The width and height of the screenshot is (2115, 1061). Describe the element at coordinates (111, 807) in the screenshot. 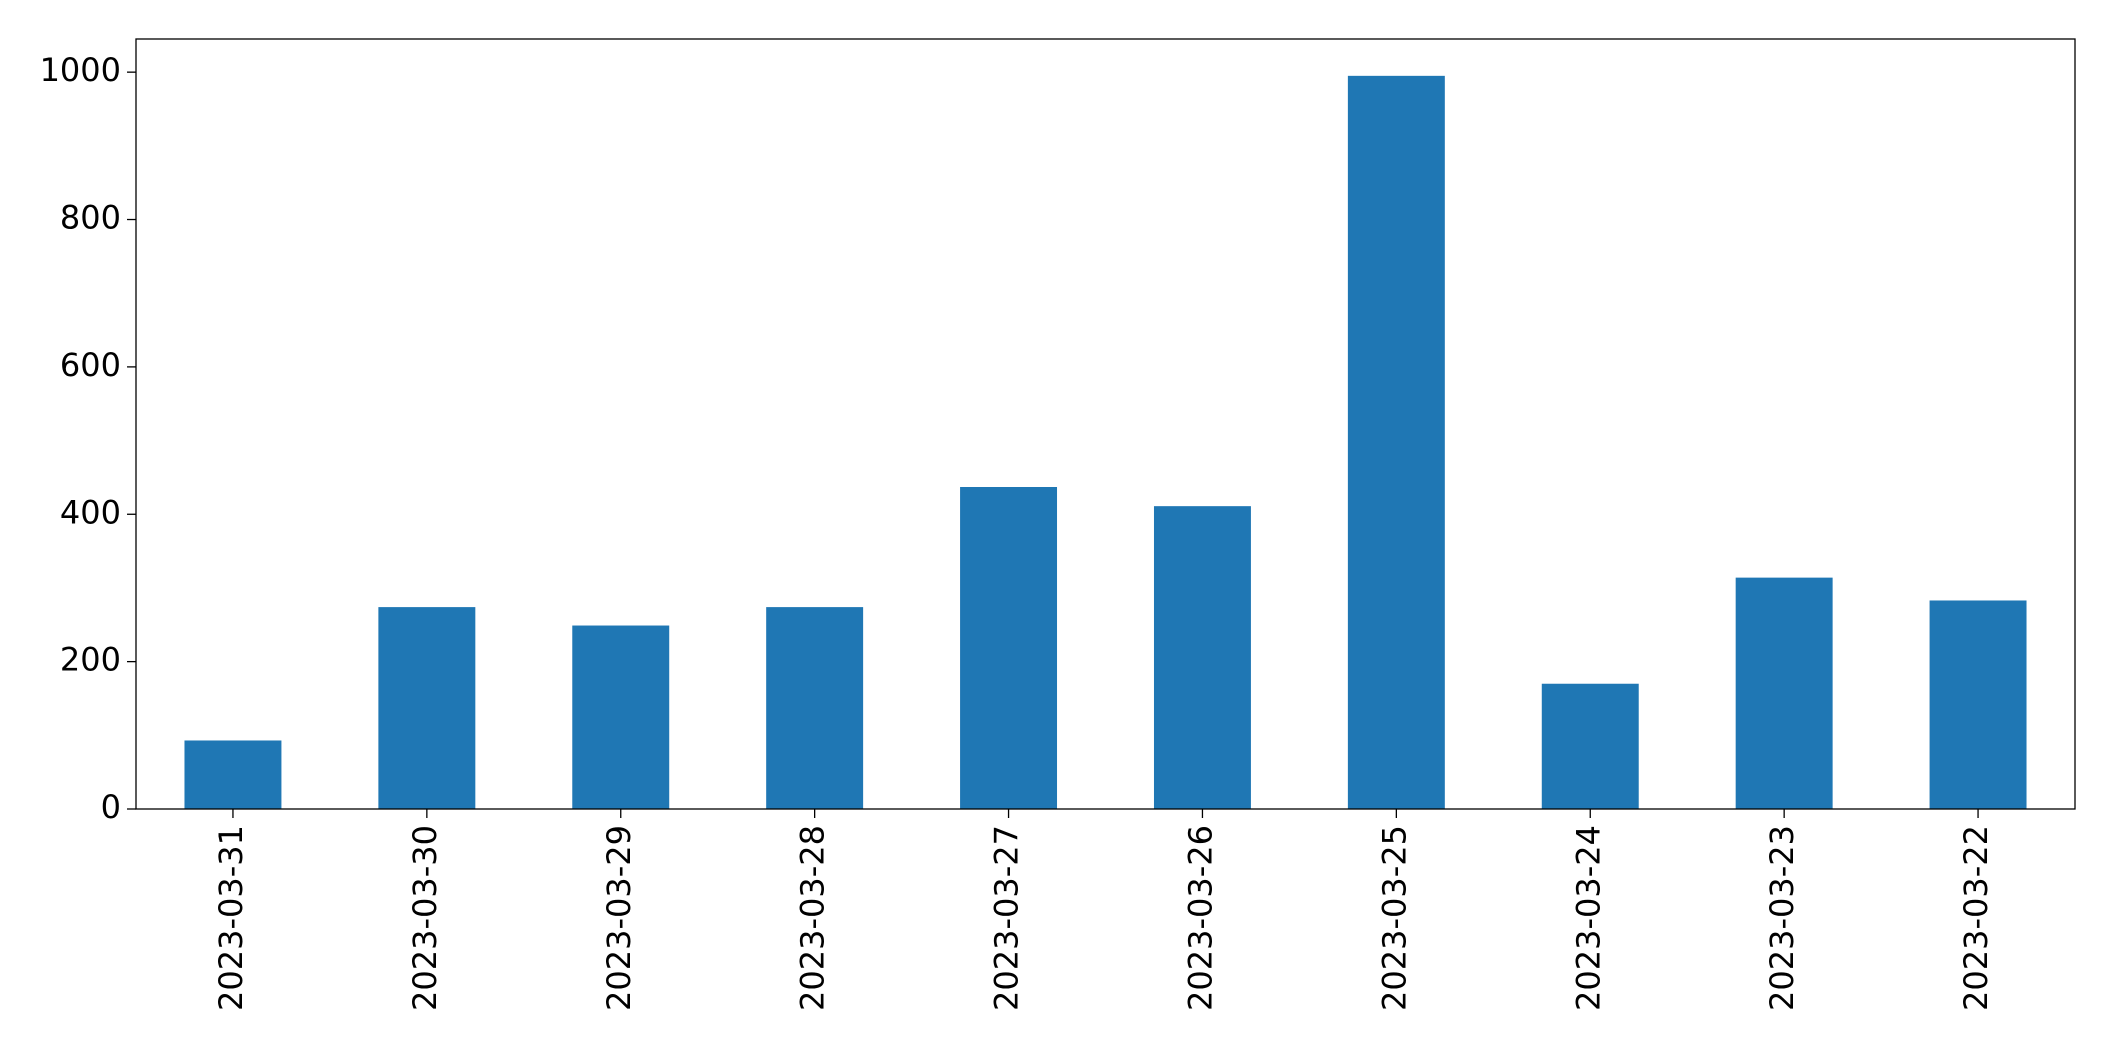

I see `y-tick-label: 0` at that location.